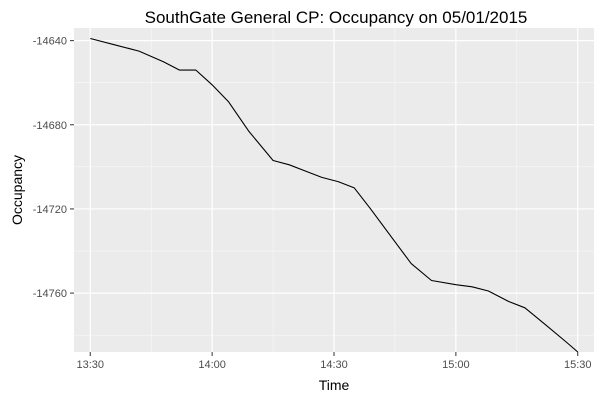 The image size is (600, 400). Describe the element at coordinates (50, 210) in the screenshot. I see `y-tick-label: -14720` at that location.